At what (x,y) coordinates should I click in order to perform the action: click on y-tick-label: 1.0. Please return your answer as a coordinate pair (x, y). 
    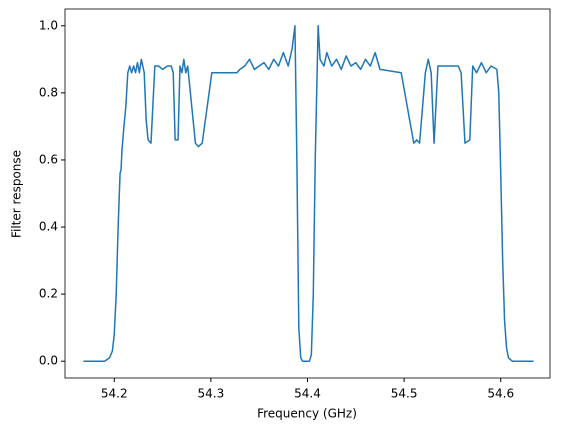
    Looking at the image, I should click on (48, 25).